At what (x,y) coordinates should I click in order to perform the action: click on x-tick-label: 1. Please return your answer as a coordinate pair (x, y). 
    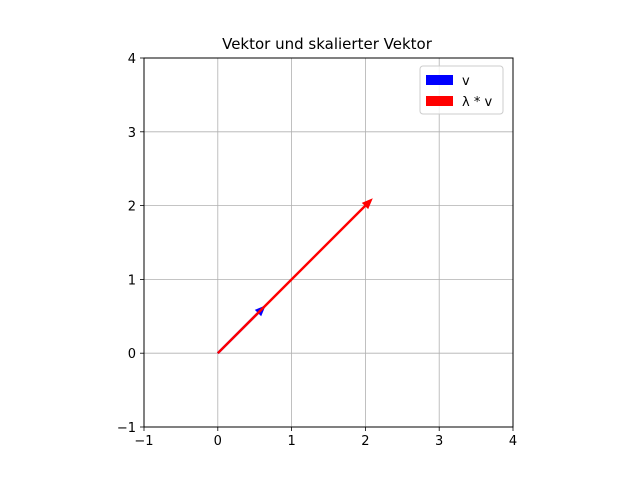
    Looking at the image, I should click on (291, 441).